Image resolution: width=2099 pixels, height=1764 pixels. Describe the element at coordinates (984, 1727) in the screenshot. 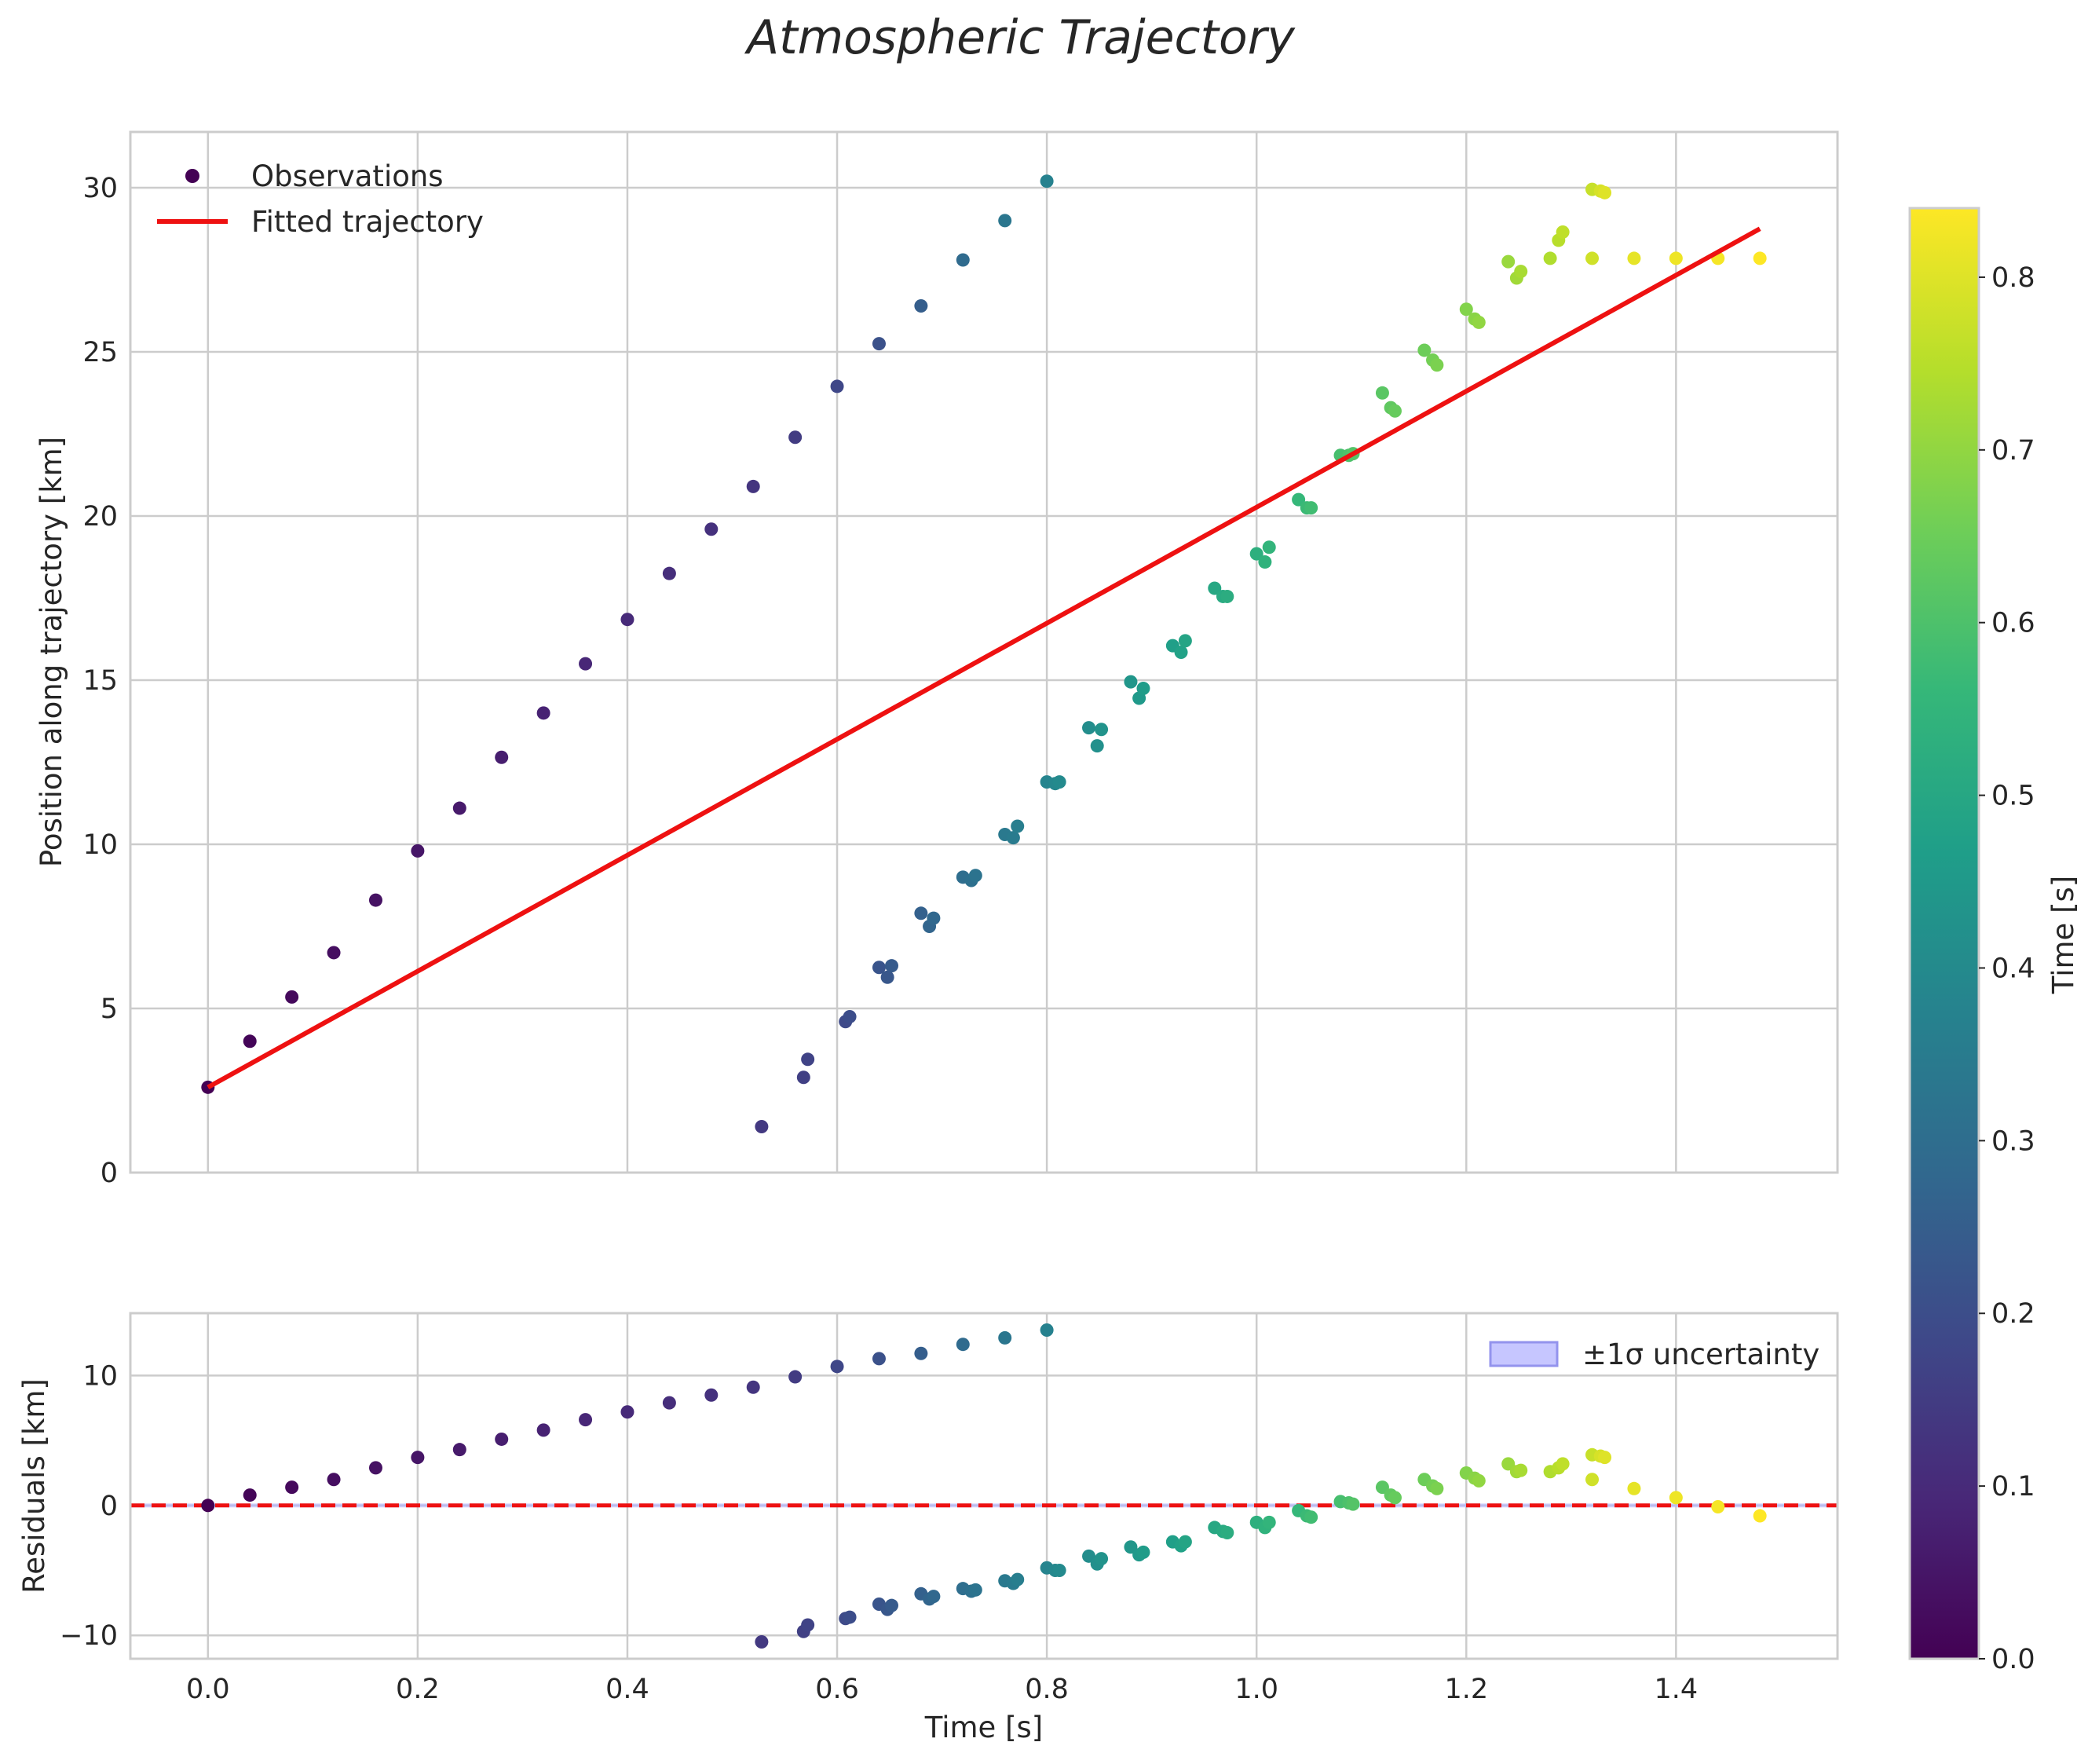

I see `x-axis-label: Time [s]` at that location.